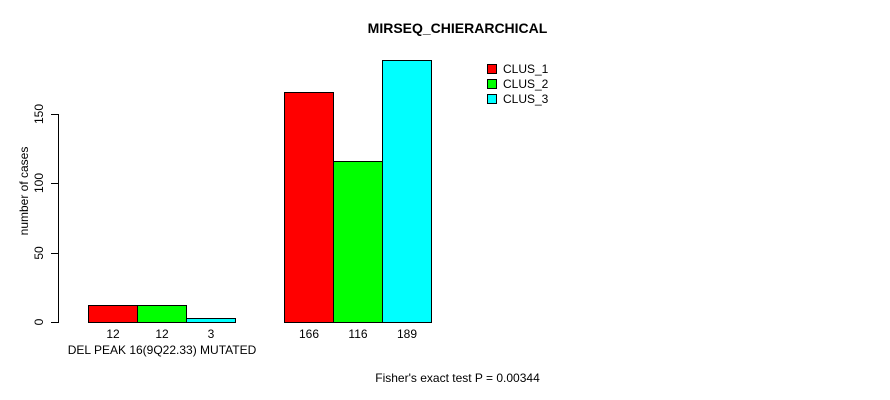 The image size is (890, 400). I want to click on y-axis-tick-label: 150, so click(39, 114).